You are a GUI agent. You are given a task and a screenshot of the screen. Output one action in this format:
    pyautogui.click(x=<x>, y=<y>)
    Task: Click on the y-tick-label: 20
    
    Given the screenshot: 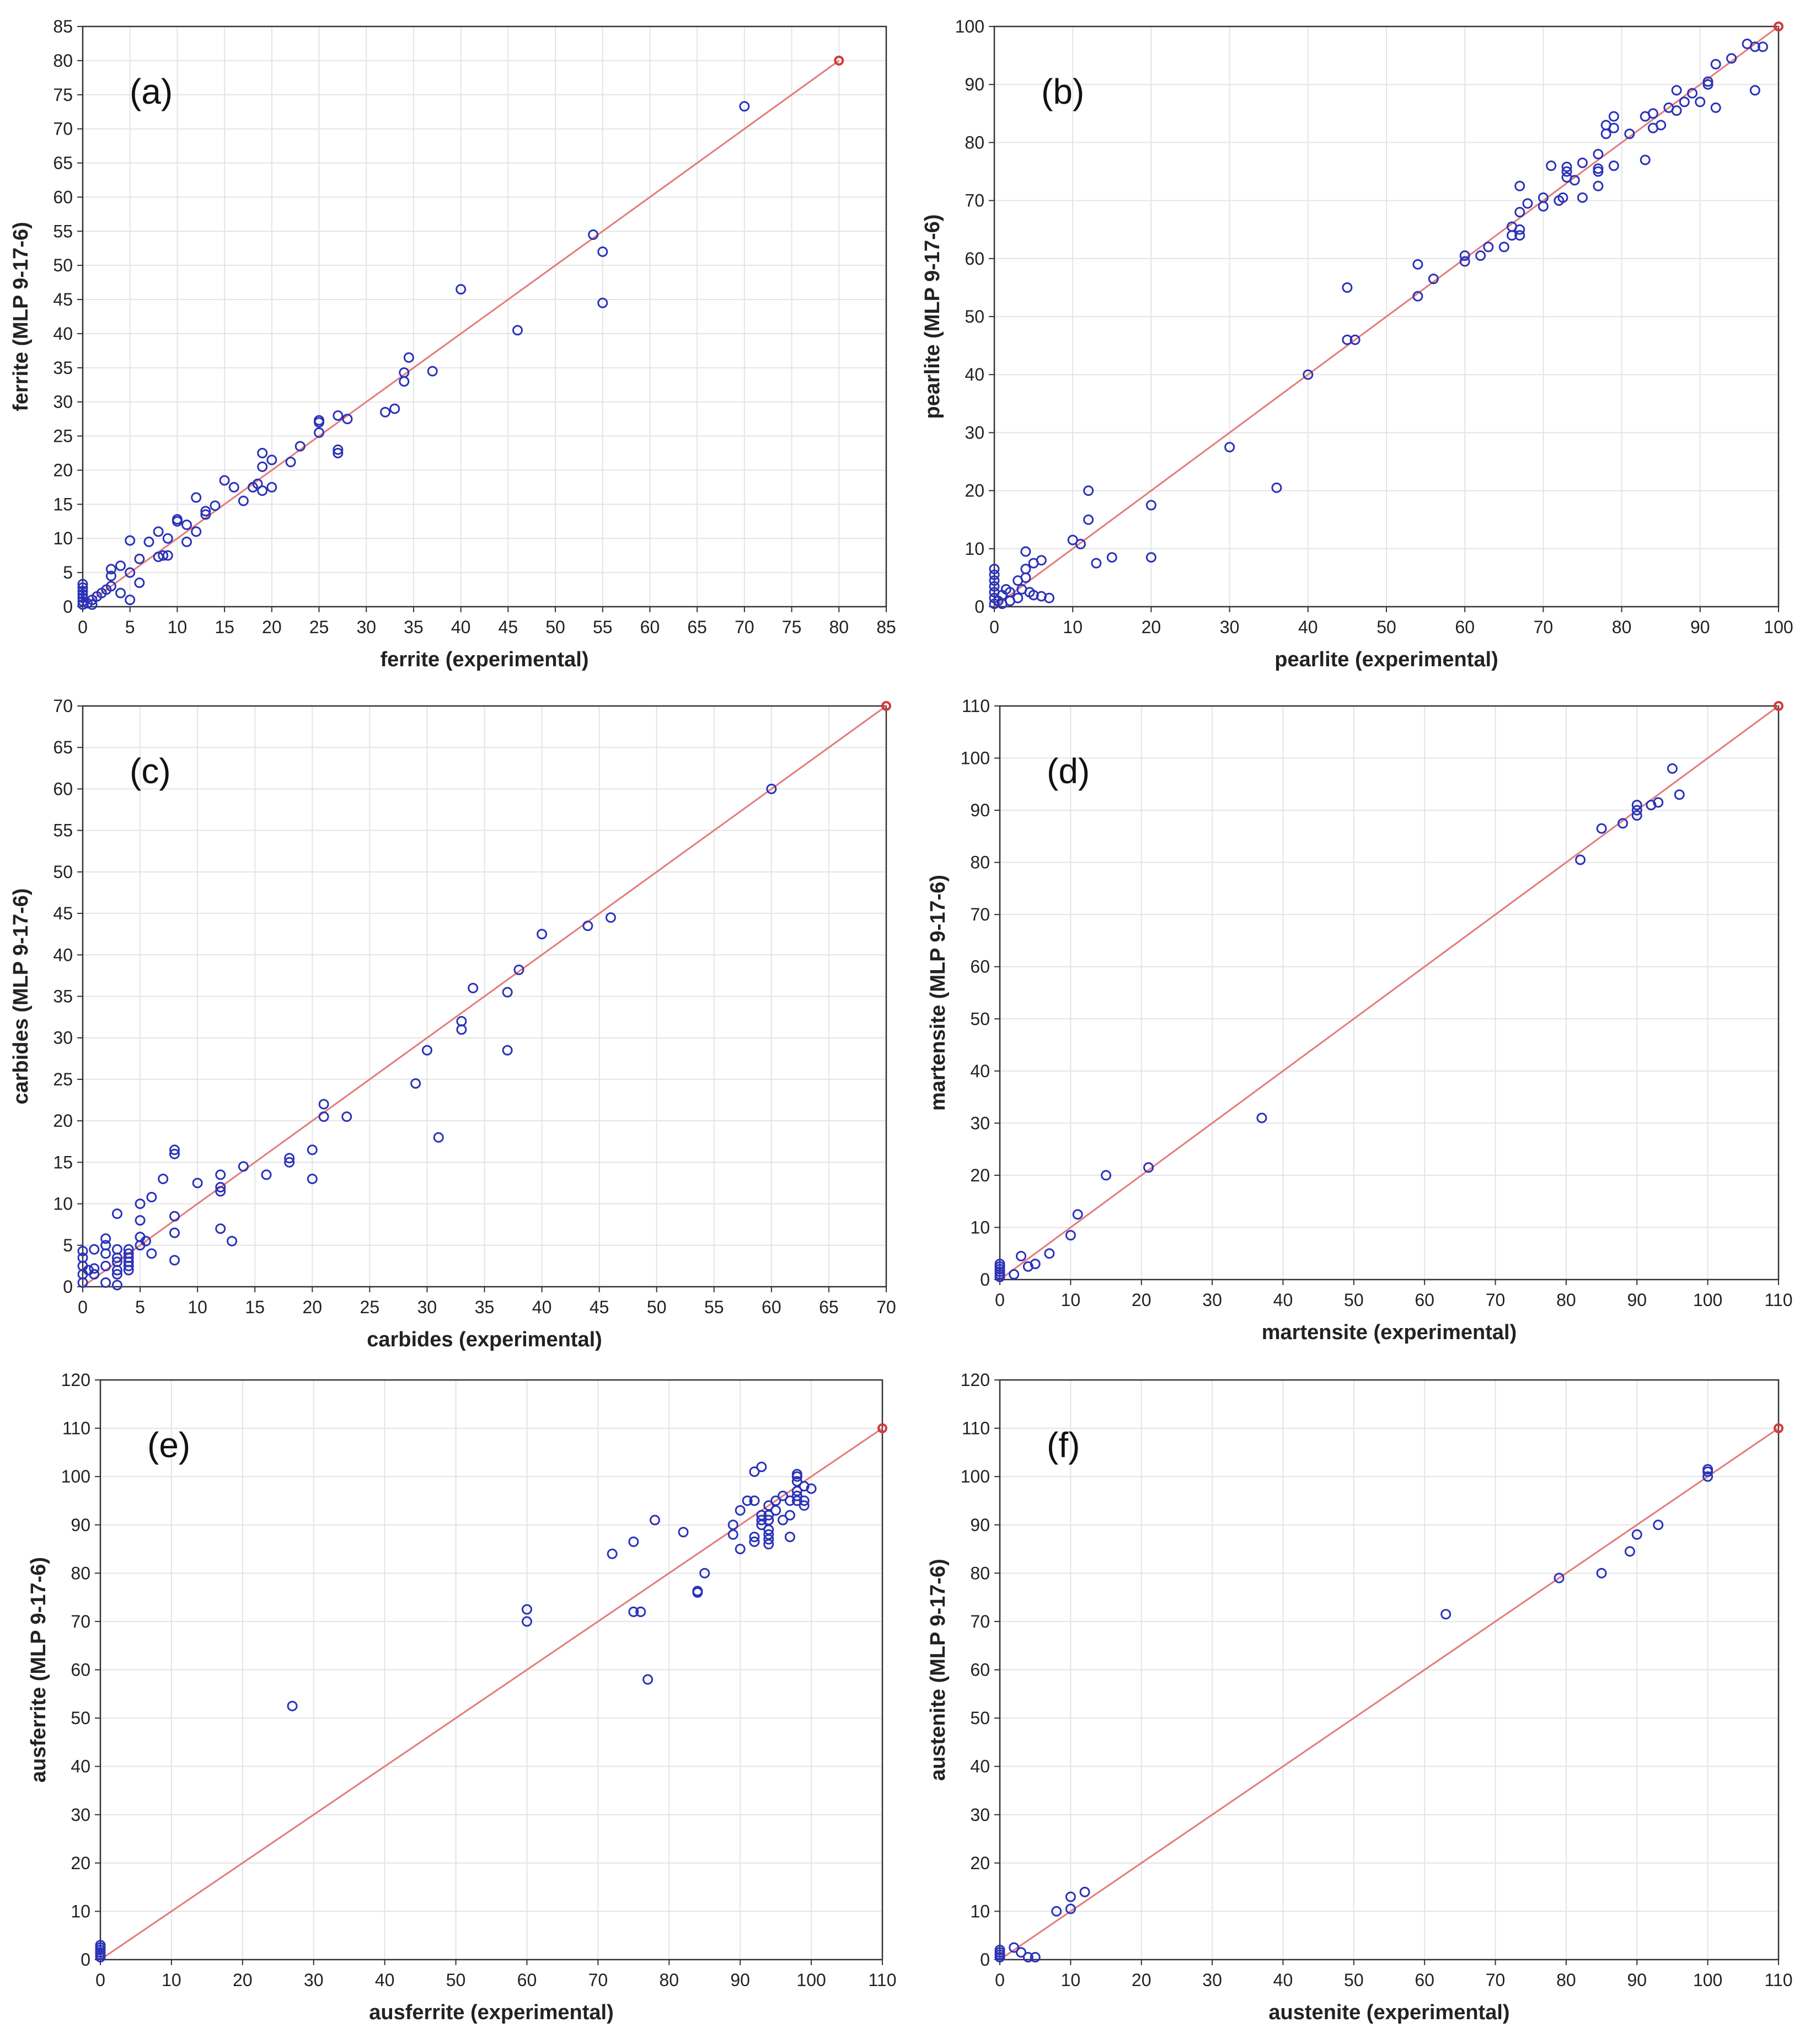 What is the action you would take?
    pyautogui.click(x=63, y=1121)
    